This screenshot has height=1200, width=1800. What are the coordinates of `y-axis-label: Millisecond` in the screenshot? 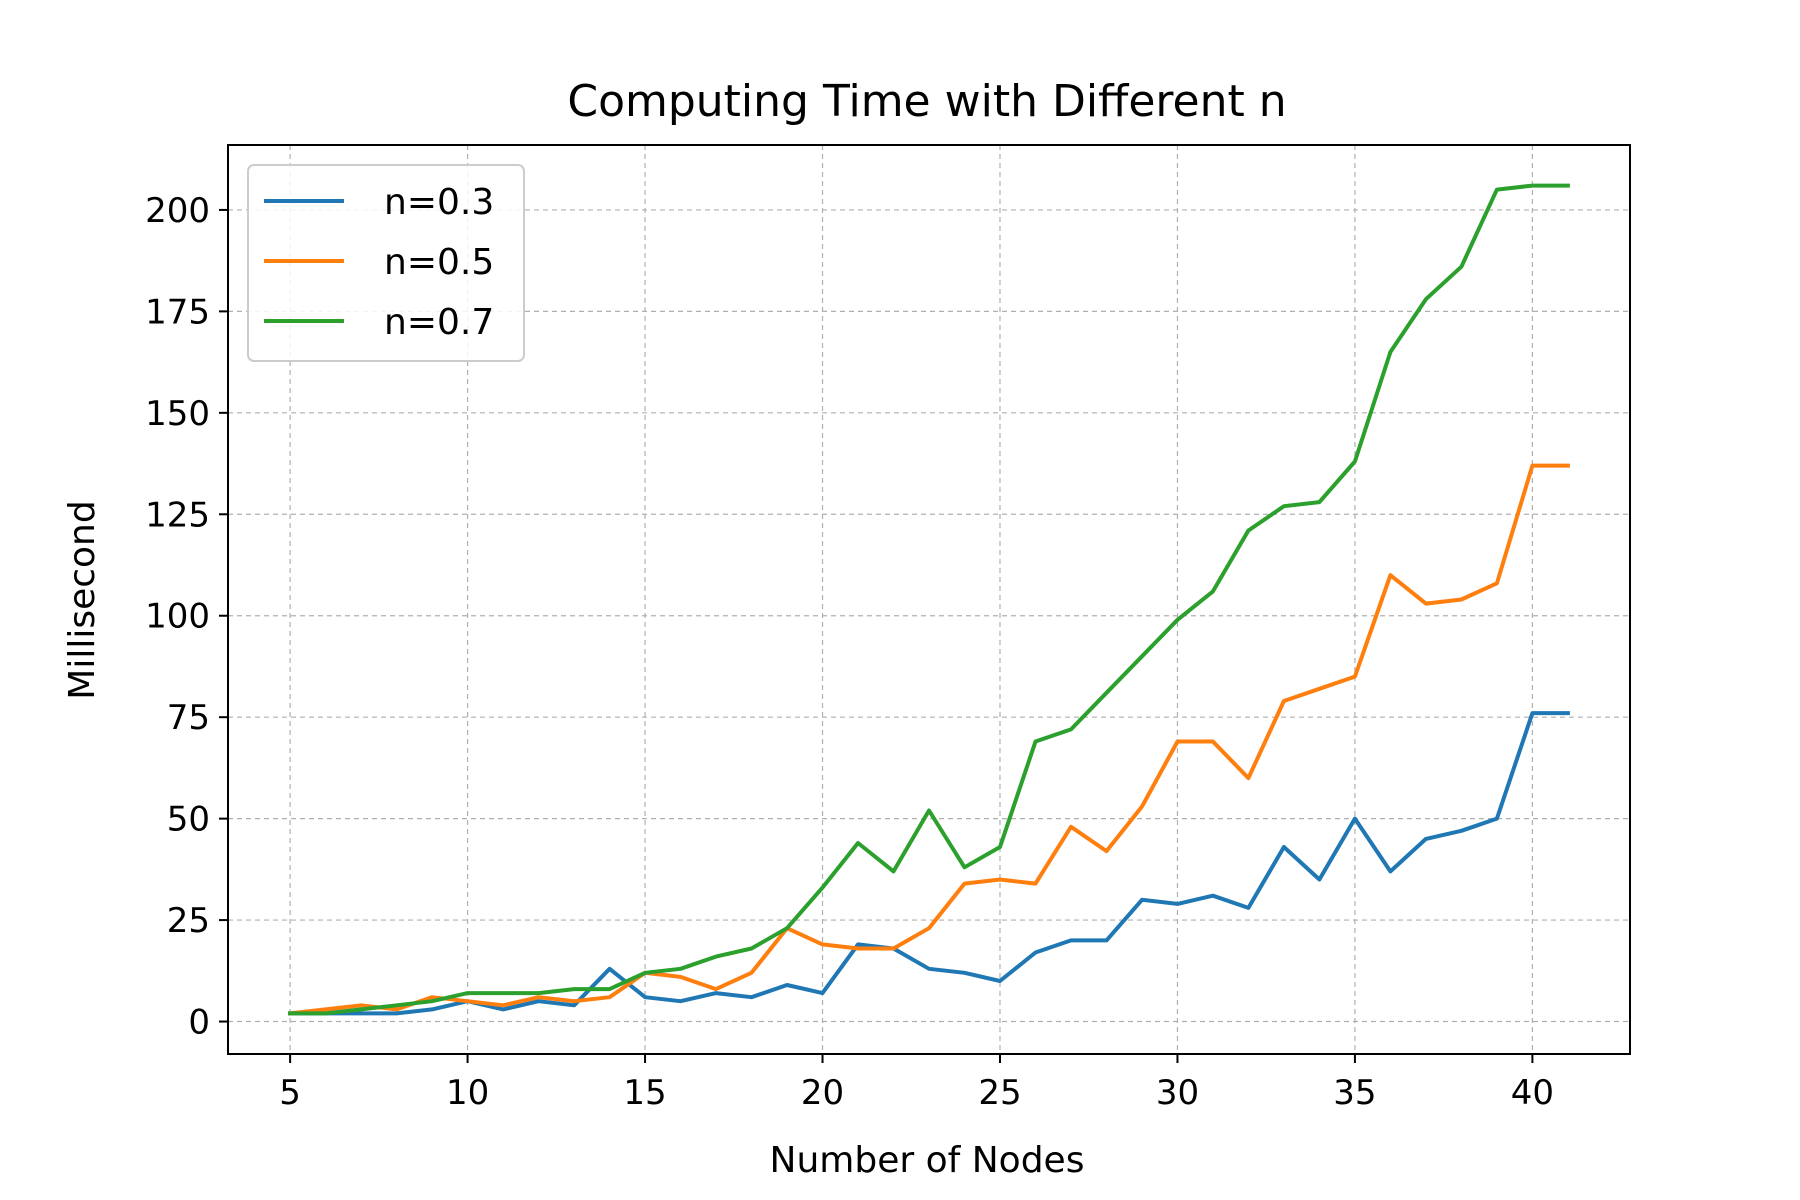 It's located at (82, 599).